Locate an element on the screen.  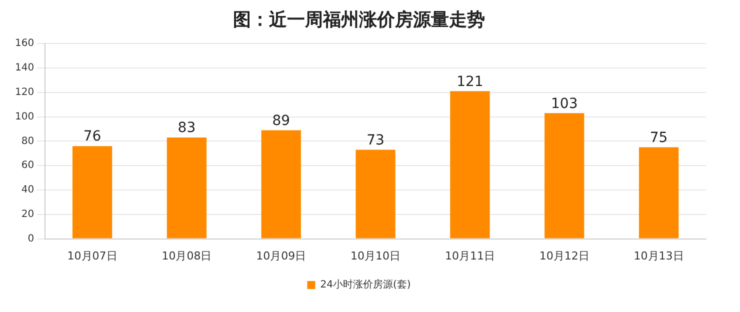
y-tick-label: 80 is located at coordinates (27, 141).